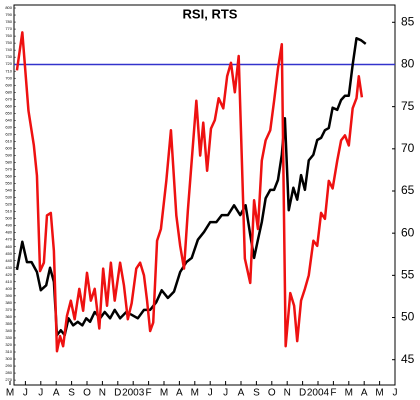 This screenshot has width=420, height=400. I want to click on y-tick-label: 460, so click(8, 246).